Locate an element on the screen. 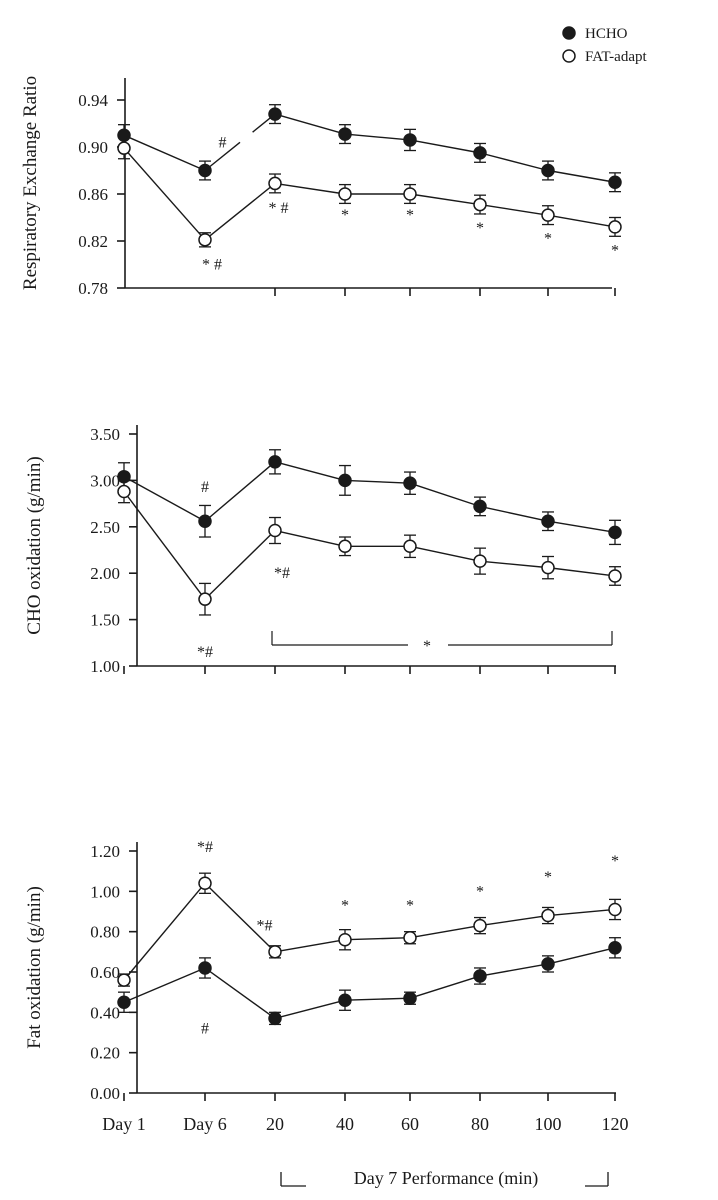 Image resolution: width=718 pixels, height=1200 pixels. legend-label-fat-adapt: FAT-adapt is located at coordinates (616, 57).